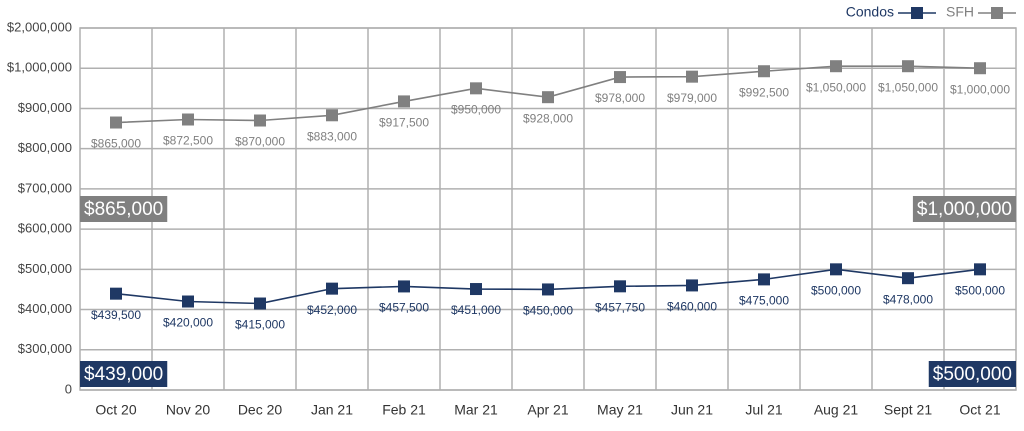 The height and width of the screenshot is (431, 1024). I want to click on x-tick-label: Mar 21, so click(476, 410).